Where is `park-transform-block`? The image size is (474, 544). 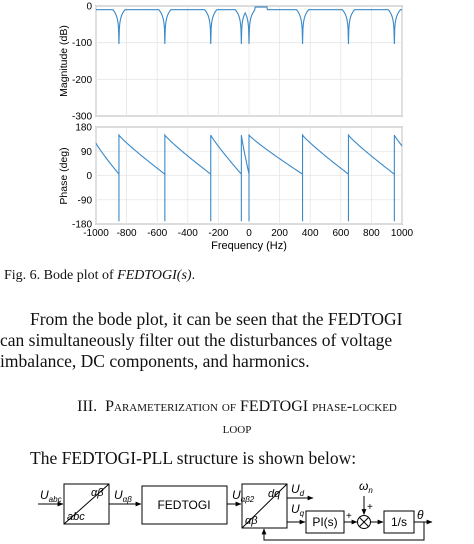 park-transform-block is located at coordinates (264, 506).